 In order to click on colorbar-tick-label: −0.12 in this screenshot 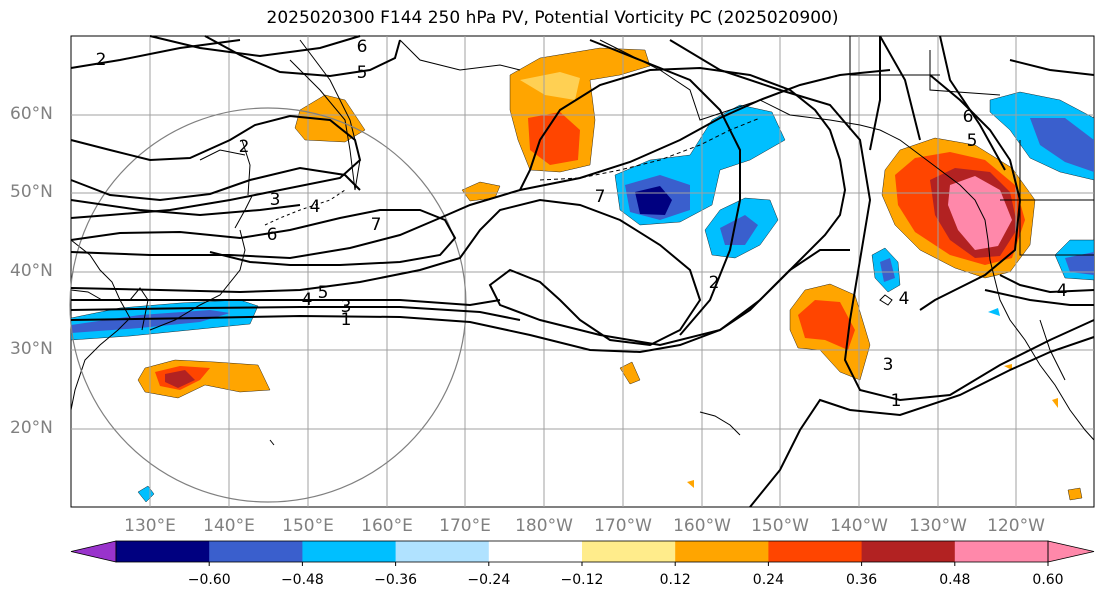, I will do `click(582, 580)`.